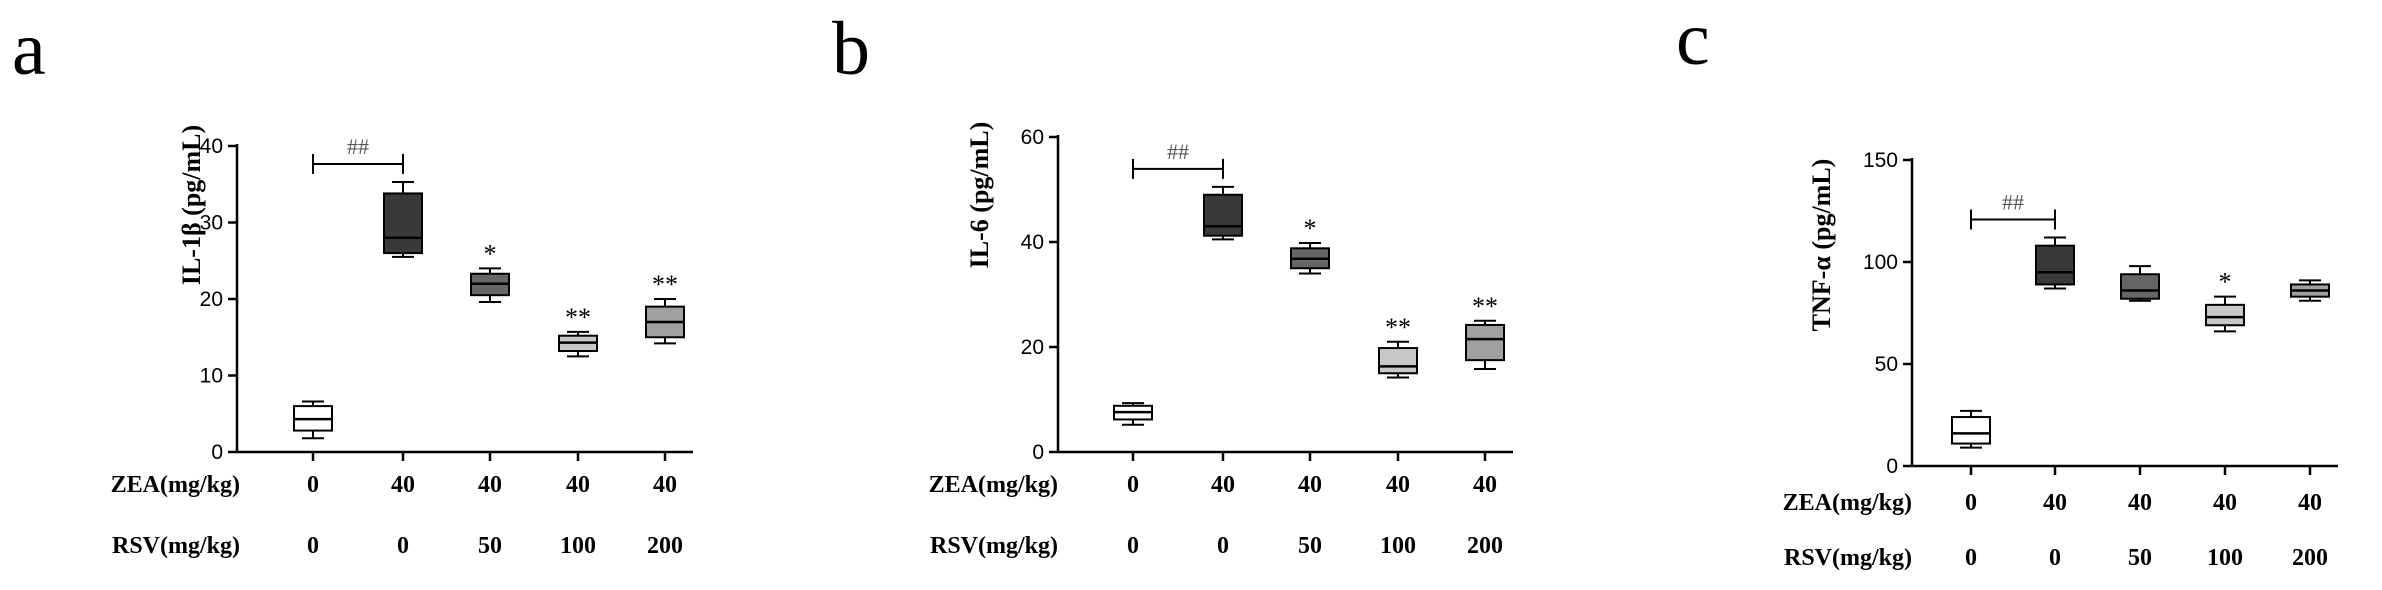  What do you see at coordinates (29, 49) in the screenshot?
I see `panel-letter-a: a` at bounding box center [29, 49].